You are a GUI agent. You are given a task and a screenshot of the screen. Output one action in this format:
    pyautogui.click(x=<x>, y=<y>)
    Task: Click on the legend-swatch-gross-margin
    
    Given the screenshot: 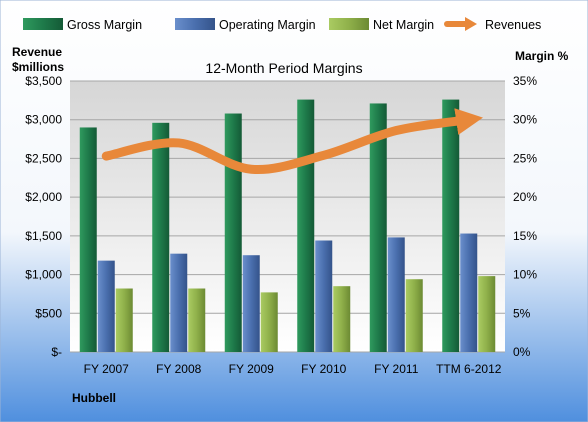 What is the action you would take?
    pyautogui.click(x=43, y=24)
    